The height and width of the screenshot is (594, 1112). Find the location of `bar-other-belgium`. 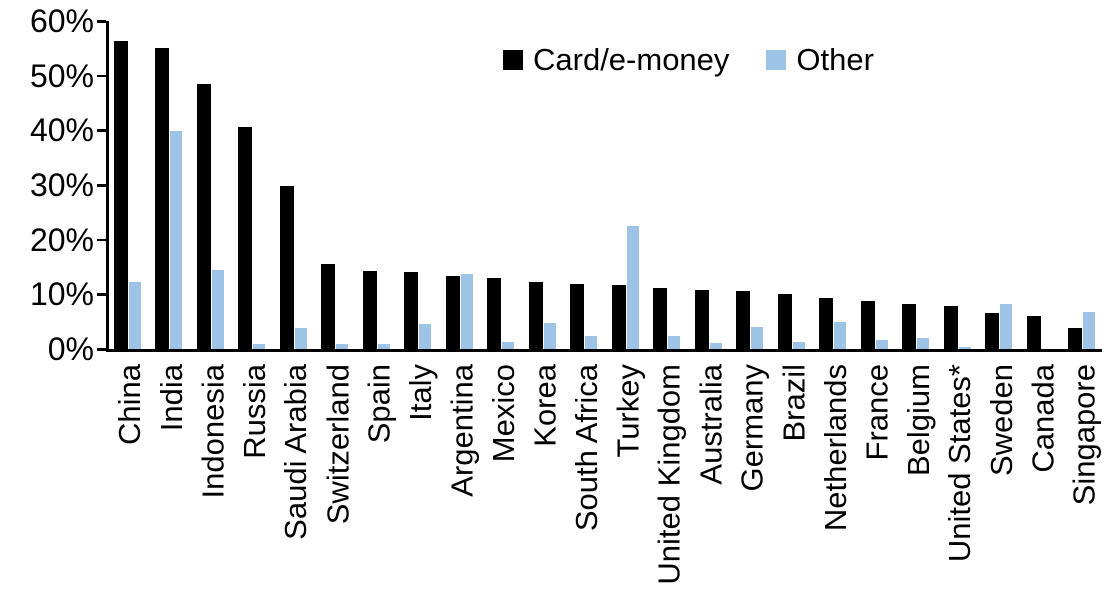

bar-other-belgium is located at coordinates (923, 343).